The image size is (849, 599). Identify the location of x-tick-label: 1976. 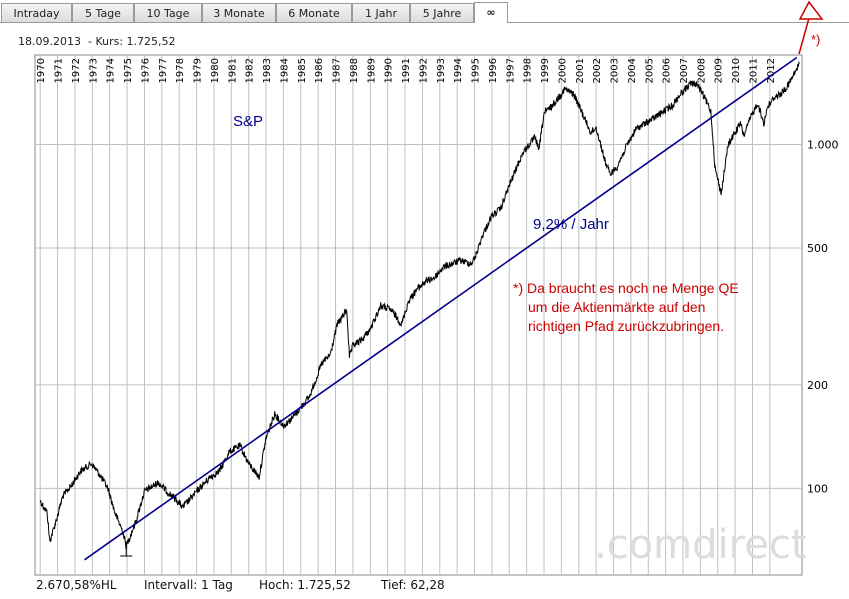
(145, 70).